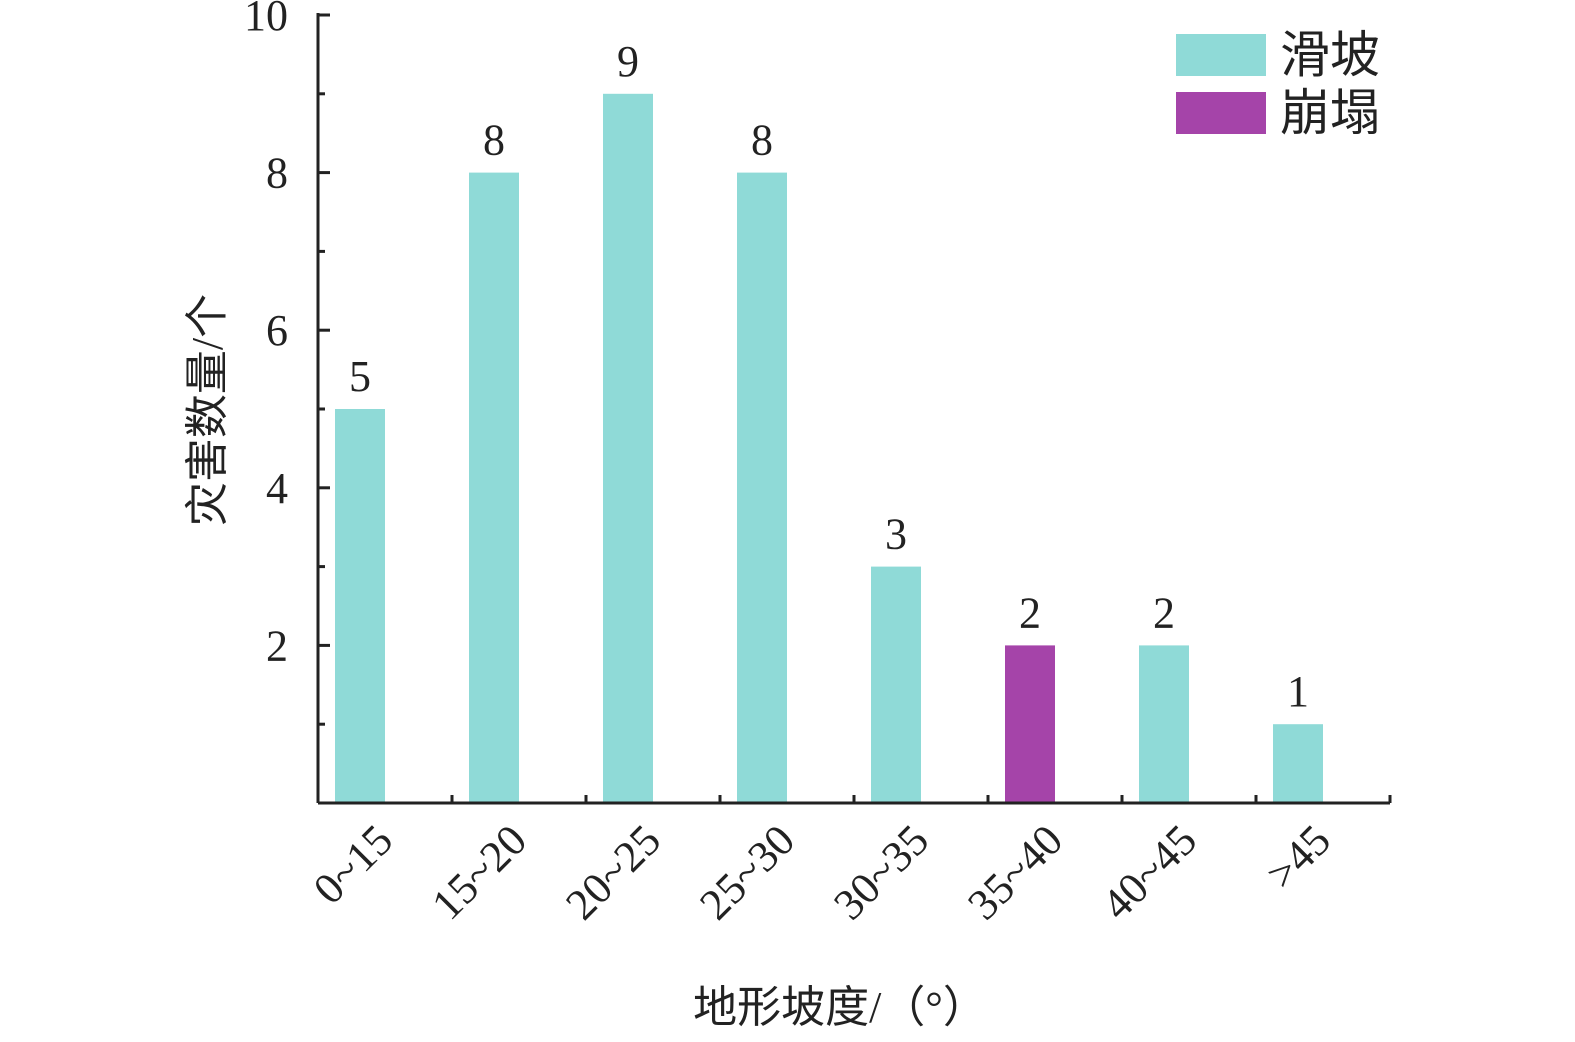  What do you see at coordinates (613, 872) in the screenshot?
I see `x-tick-label-2: 20~25` at bounding box center [613, 872].